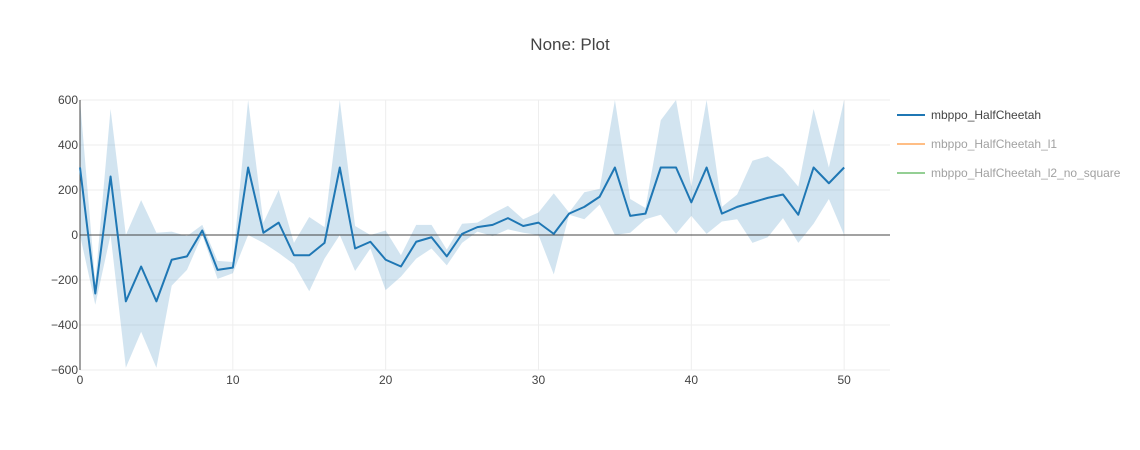 This screenshot has height=450, width=1140. Describe the element at coordinates (64, 325) in the screenshot. I see `y-tick-label: −400` at that location.